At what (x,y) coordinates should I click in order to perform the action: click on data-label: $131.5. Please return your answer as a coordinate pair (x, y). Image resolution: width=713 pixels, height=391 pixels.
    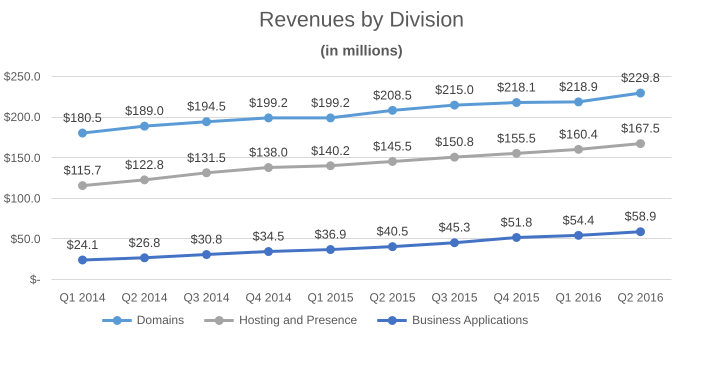
    Looking at the image, I should click on (206, 157).